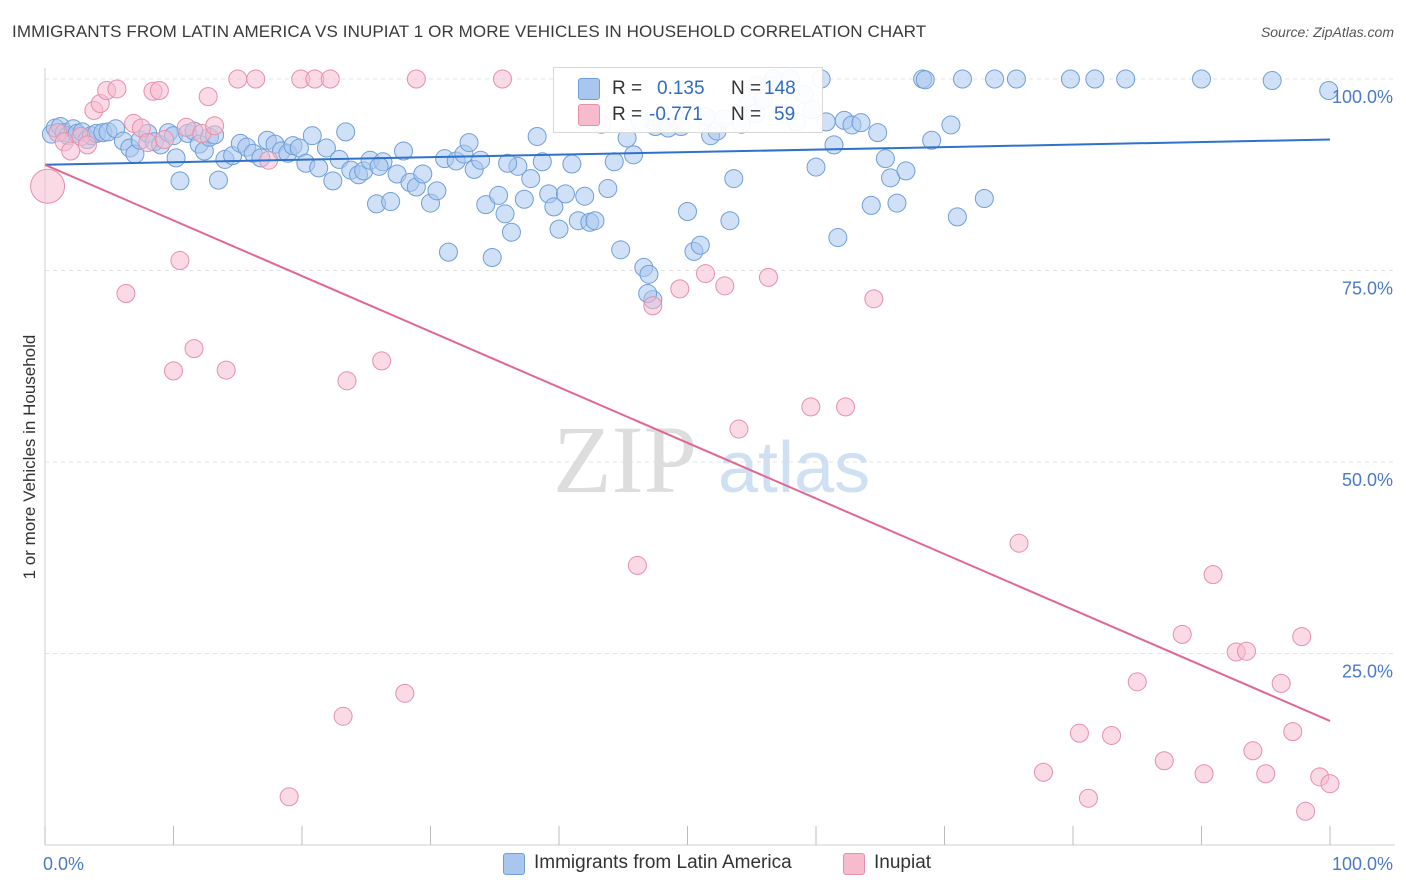  I want to click on correlation-legend: R = 0.135 N = 148 R = -0.771 N = 59, so click(688, 100).